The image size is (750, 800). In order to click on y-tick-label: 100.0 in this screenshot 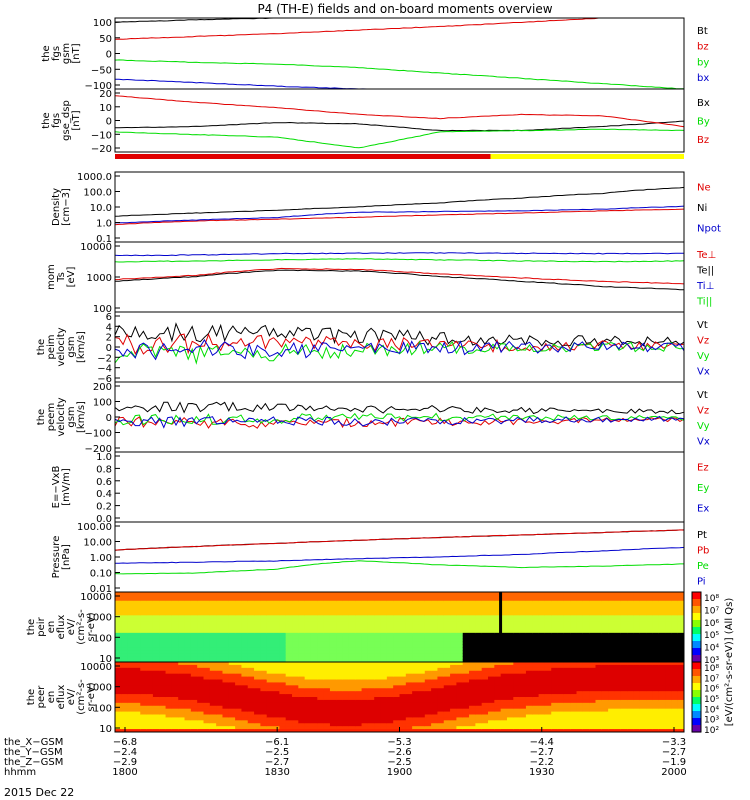, I will do `click(97, 193)`.